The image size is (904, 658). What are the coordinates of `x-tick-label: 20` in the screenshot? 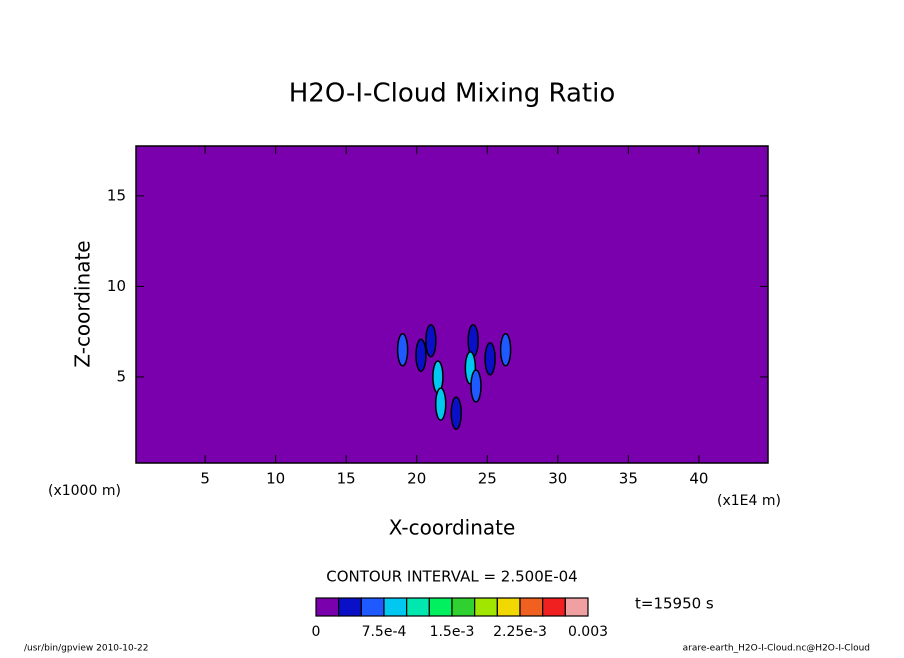 It's located at (416, 479).